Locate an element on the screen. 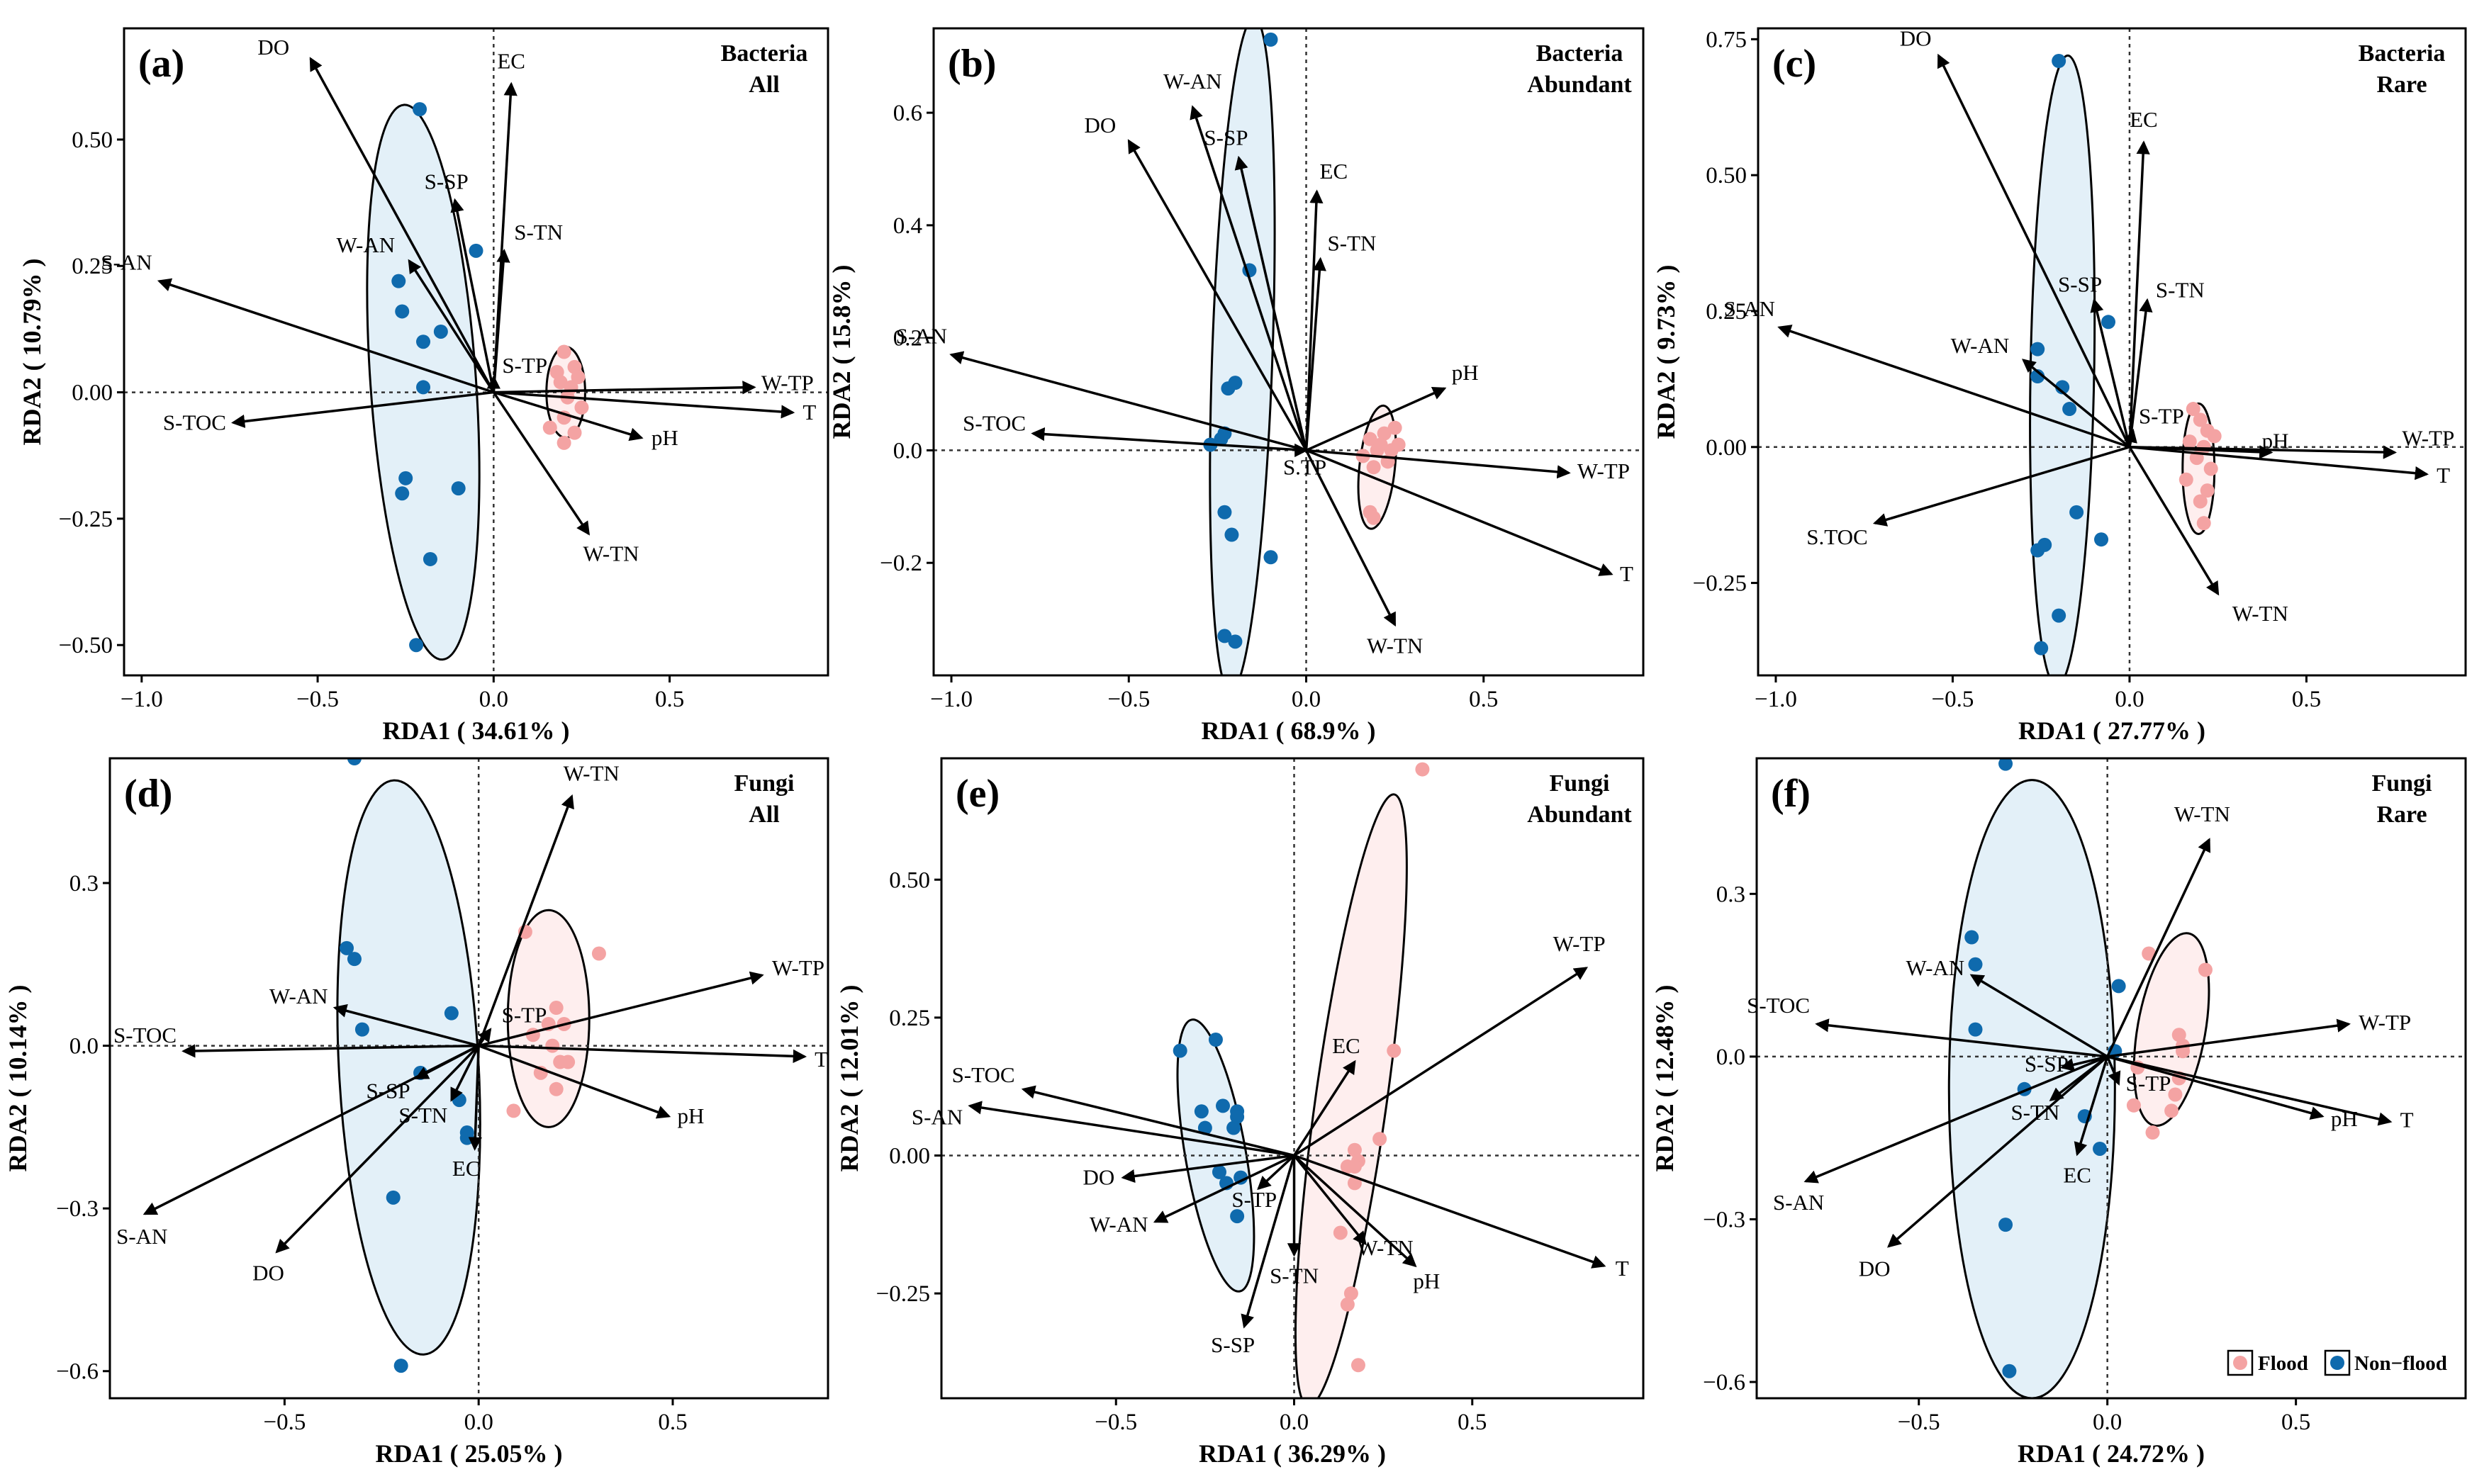 Image resolution: width=2489 pixels, height=1484 pixels. vector-label-ph: pH is located at coordinates (1465, 372).